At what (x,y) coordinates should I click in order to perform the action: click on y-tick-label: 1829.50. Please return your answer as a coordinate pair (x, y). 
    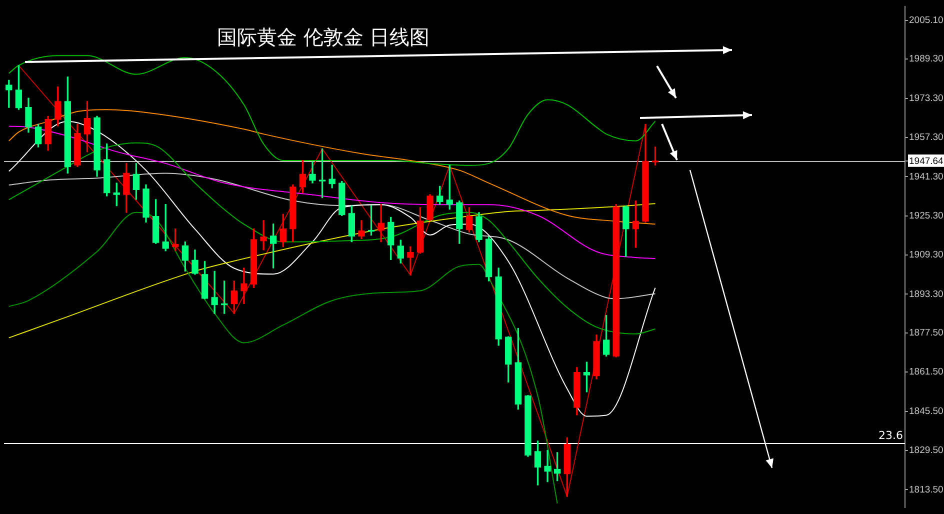
    Looking at the image, I should click on (926, 450).